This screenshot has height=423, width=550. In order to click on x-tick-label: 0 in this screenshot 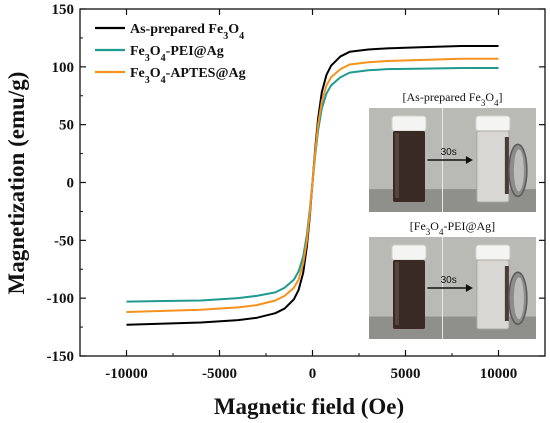, I will do `click(313, 374)`.